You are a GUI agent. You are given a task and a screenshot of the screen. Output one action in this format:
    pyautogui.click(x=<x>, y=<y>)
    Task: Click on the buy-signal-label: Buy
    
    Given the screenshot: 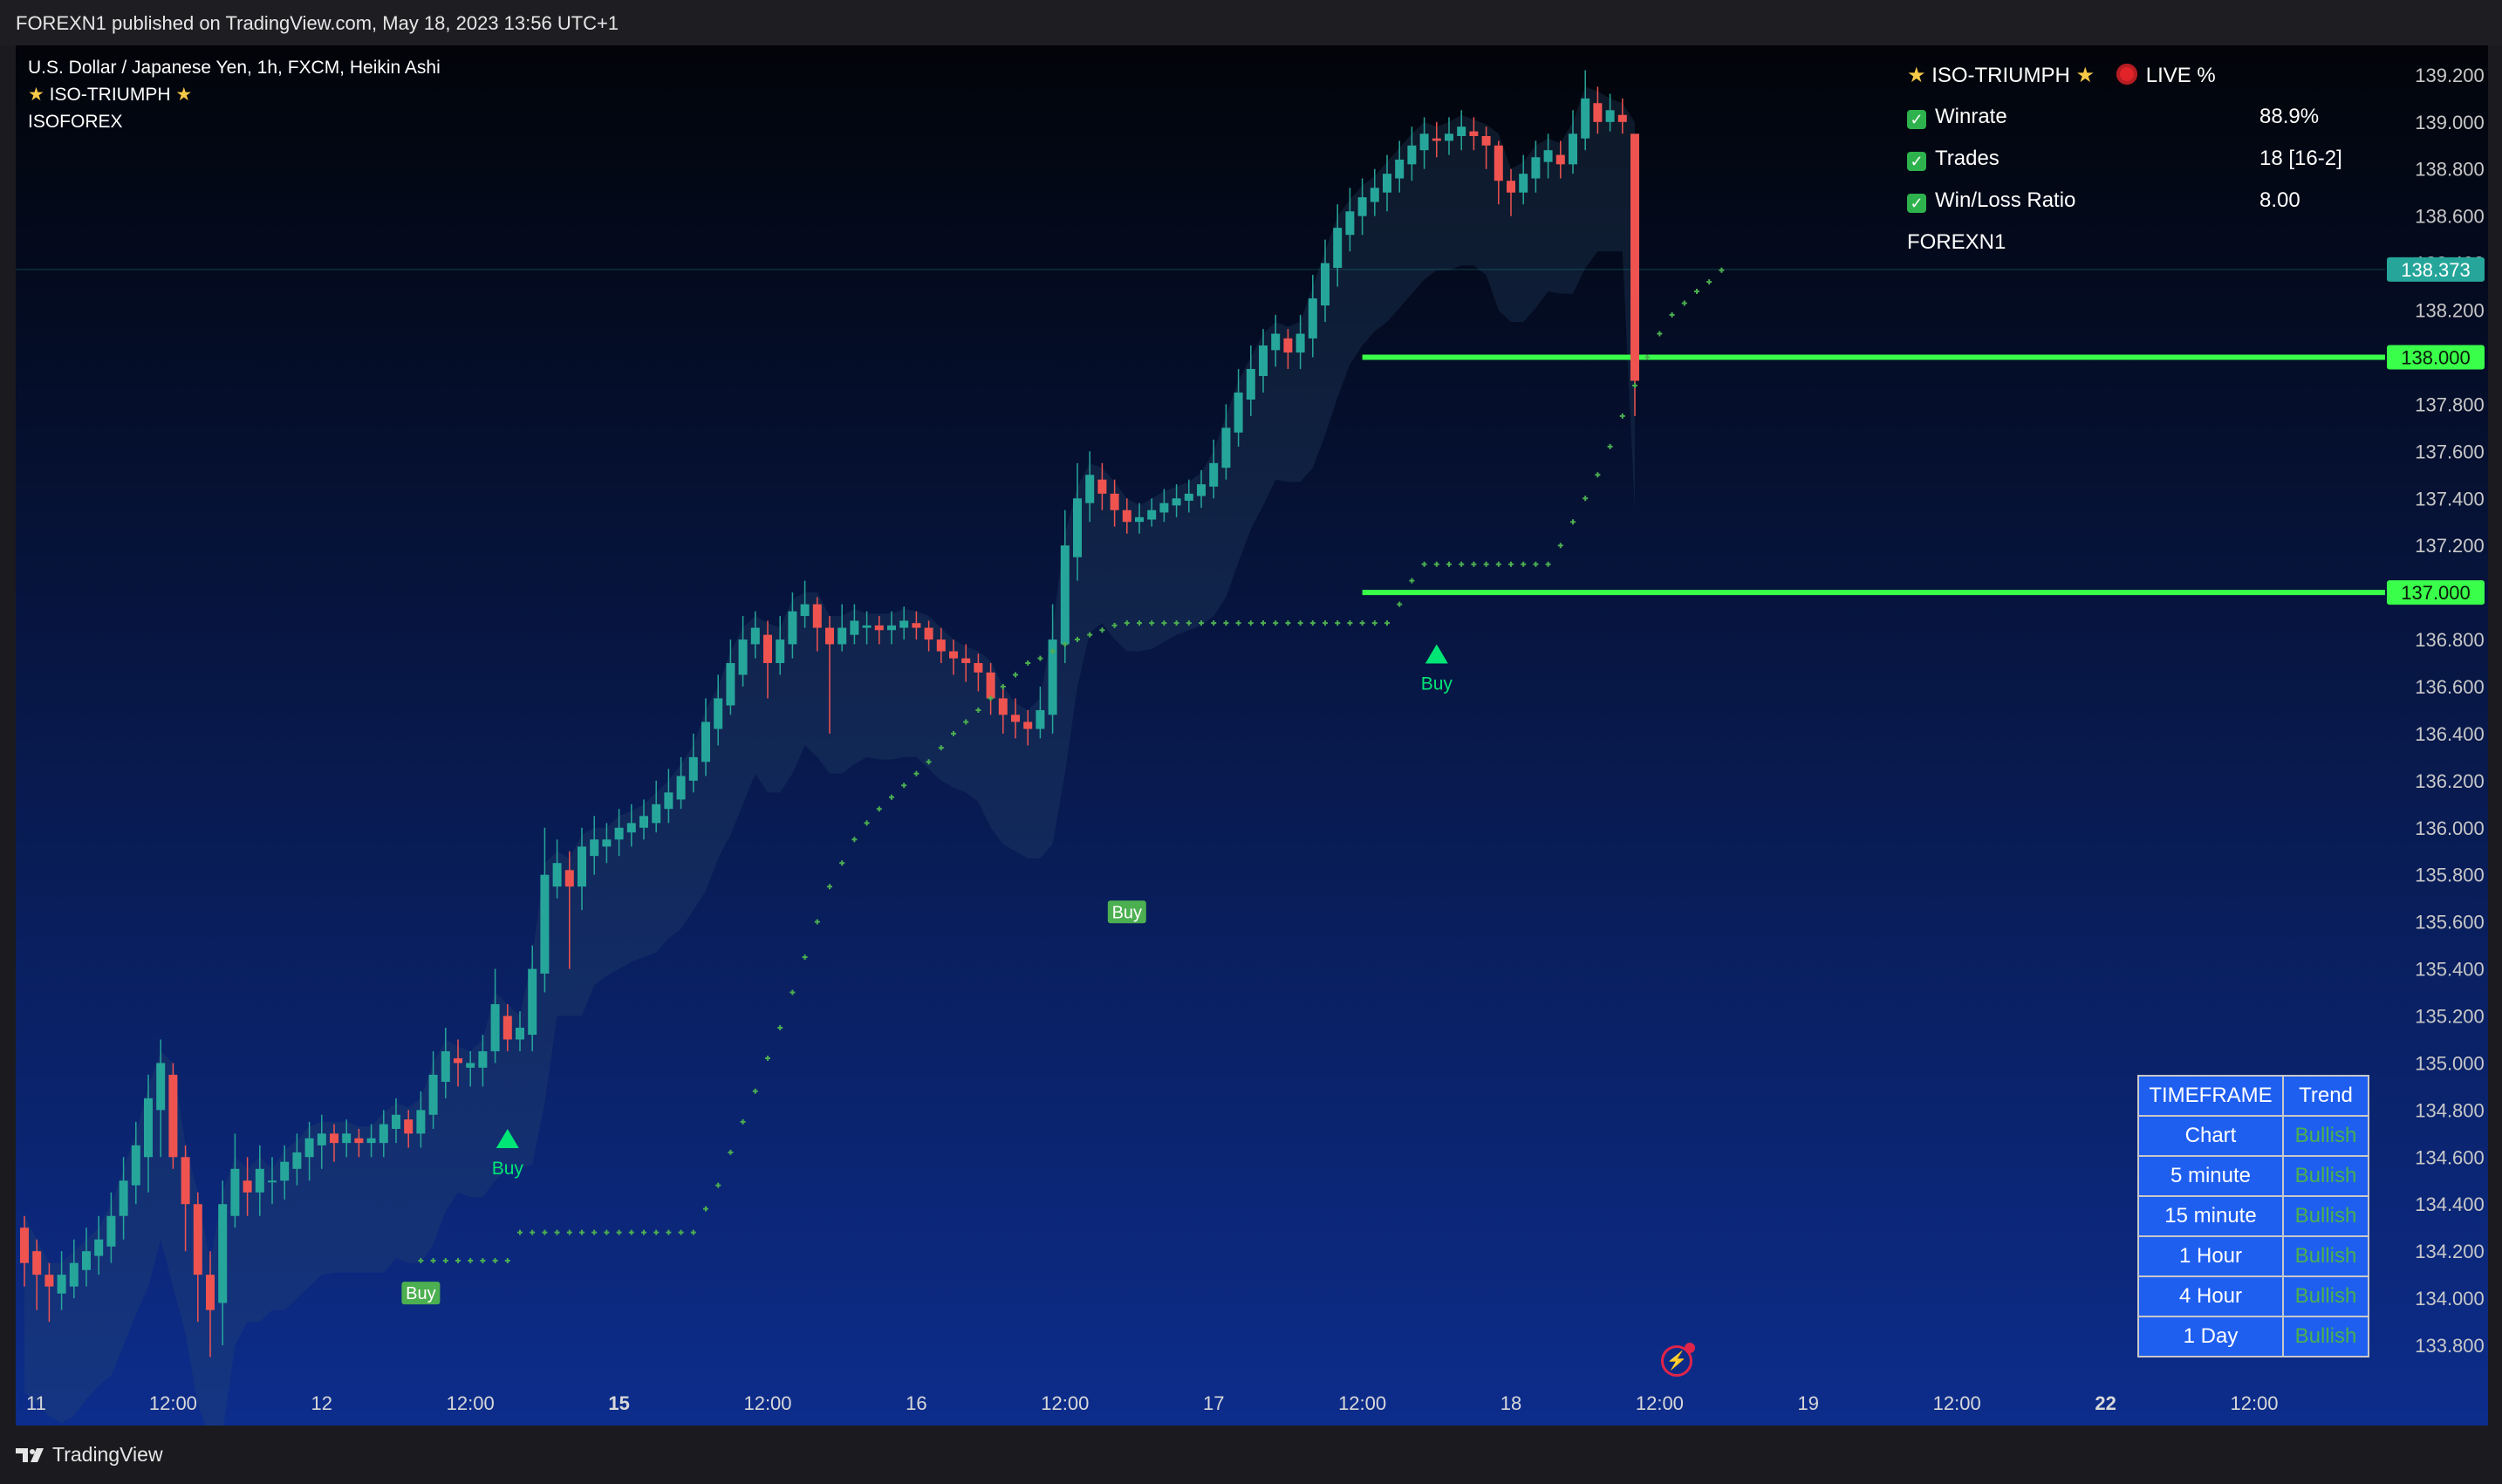 What is the action you would take?
    pyautogui.click(x=508, y=1169)
    